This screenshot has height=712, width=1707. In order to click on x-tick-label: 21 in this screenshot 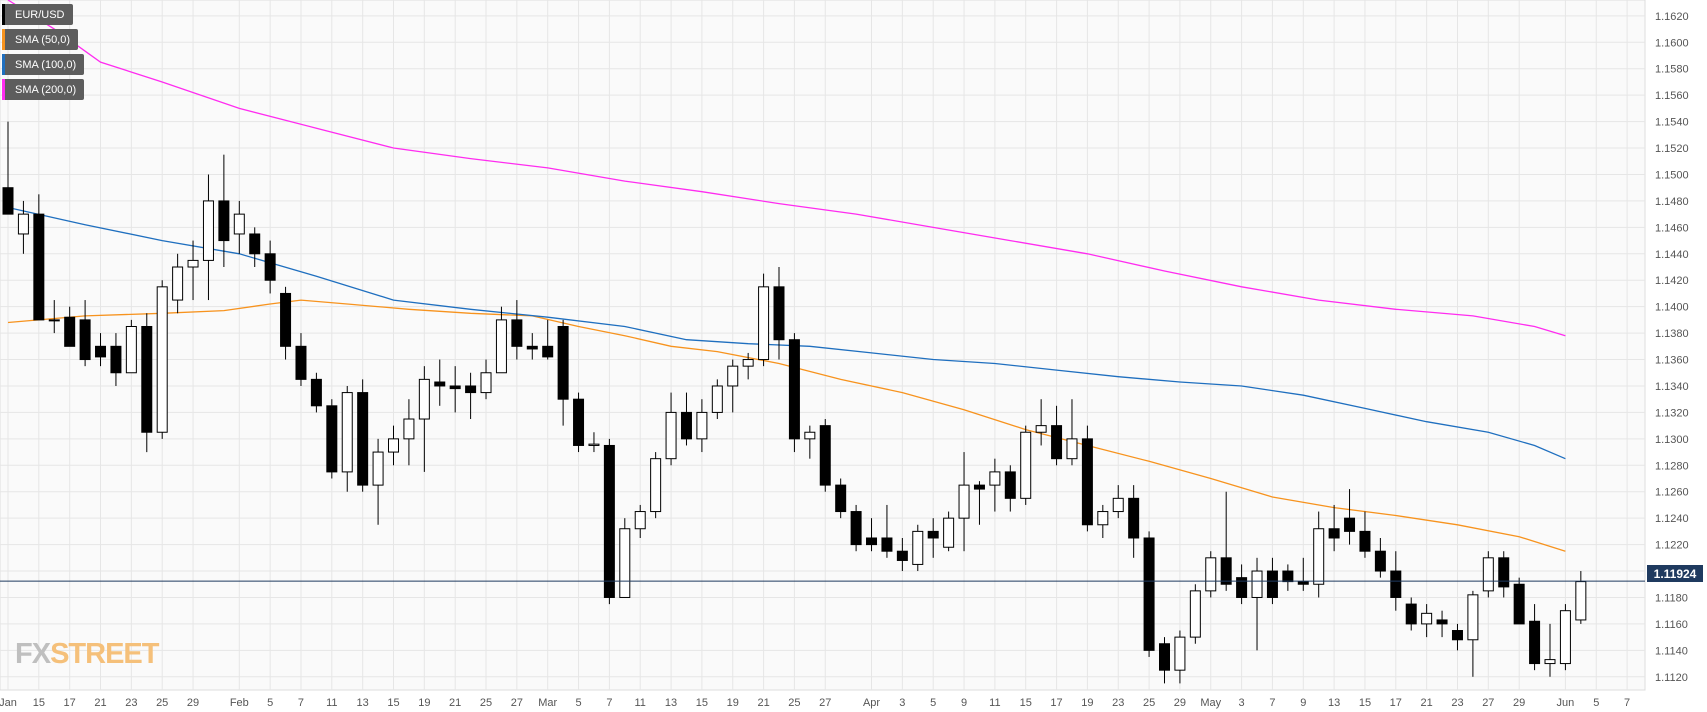, I will do `click(100, 703)`.